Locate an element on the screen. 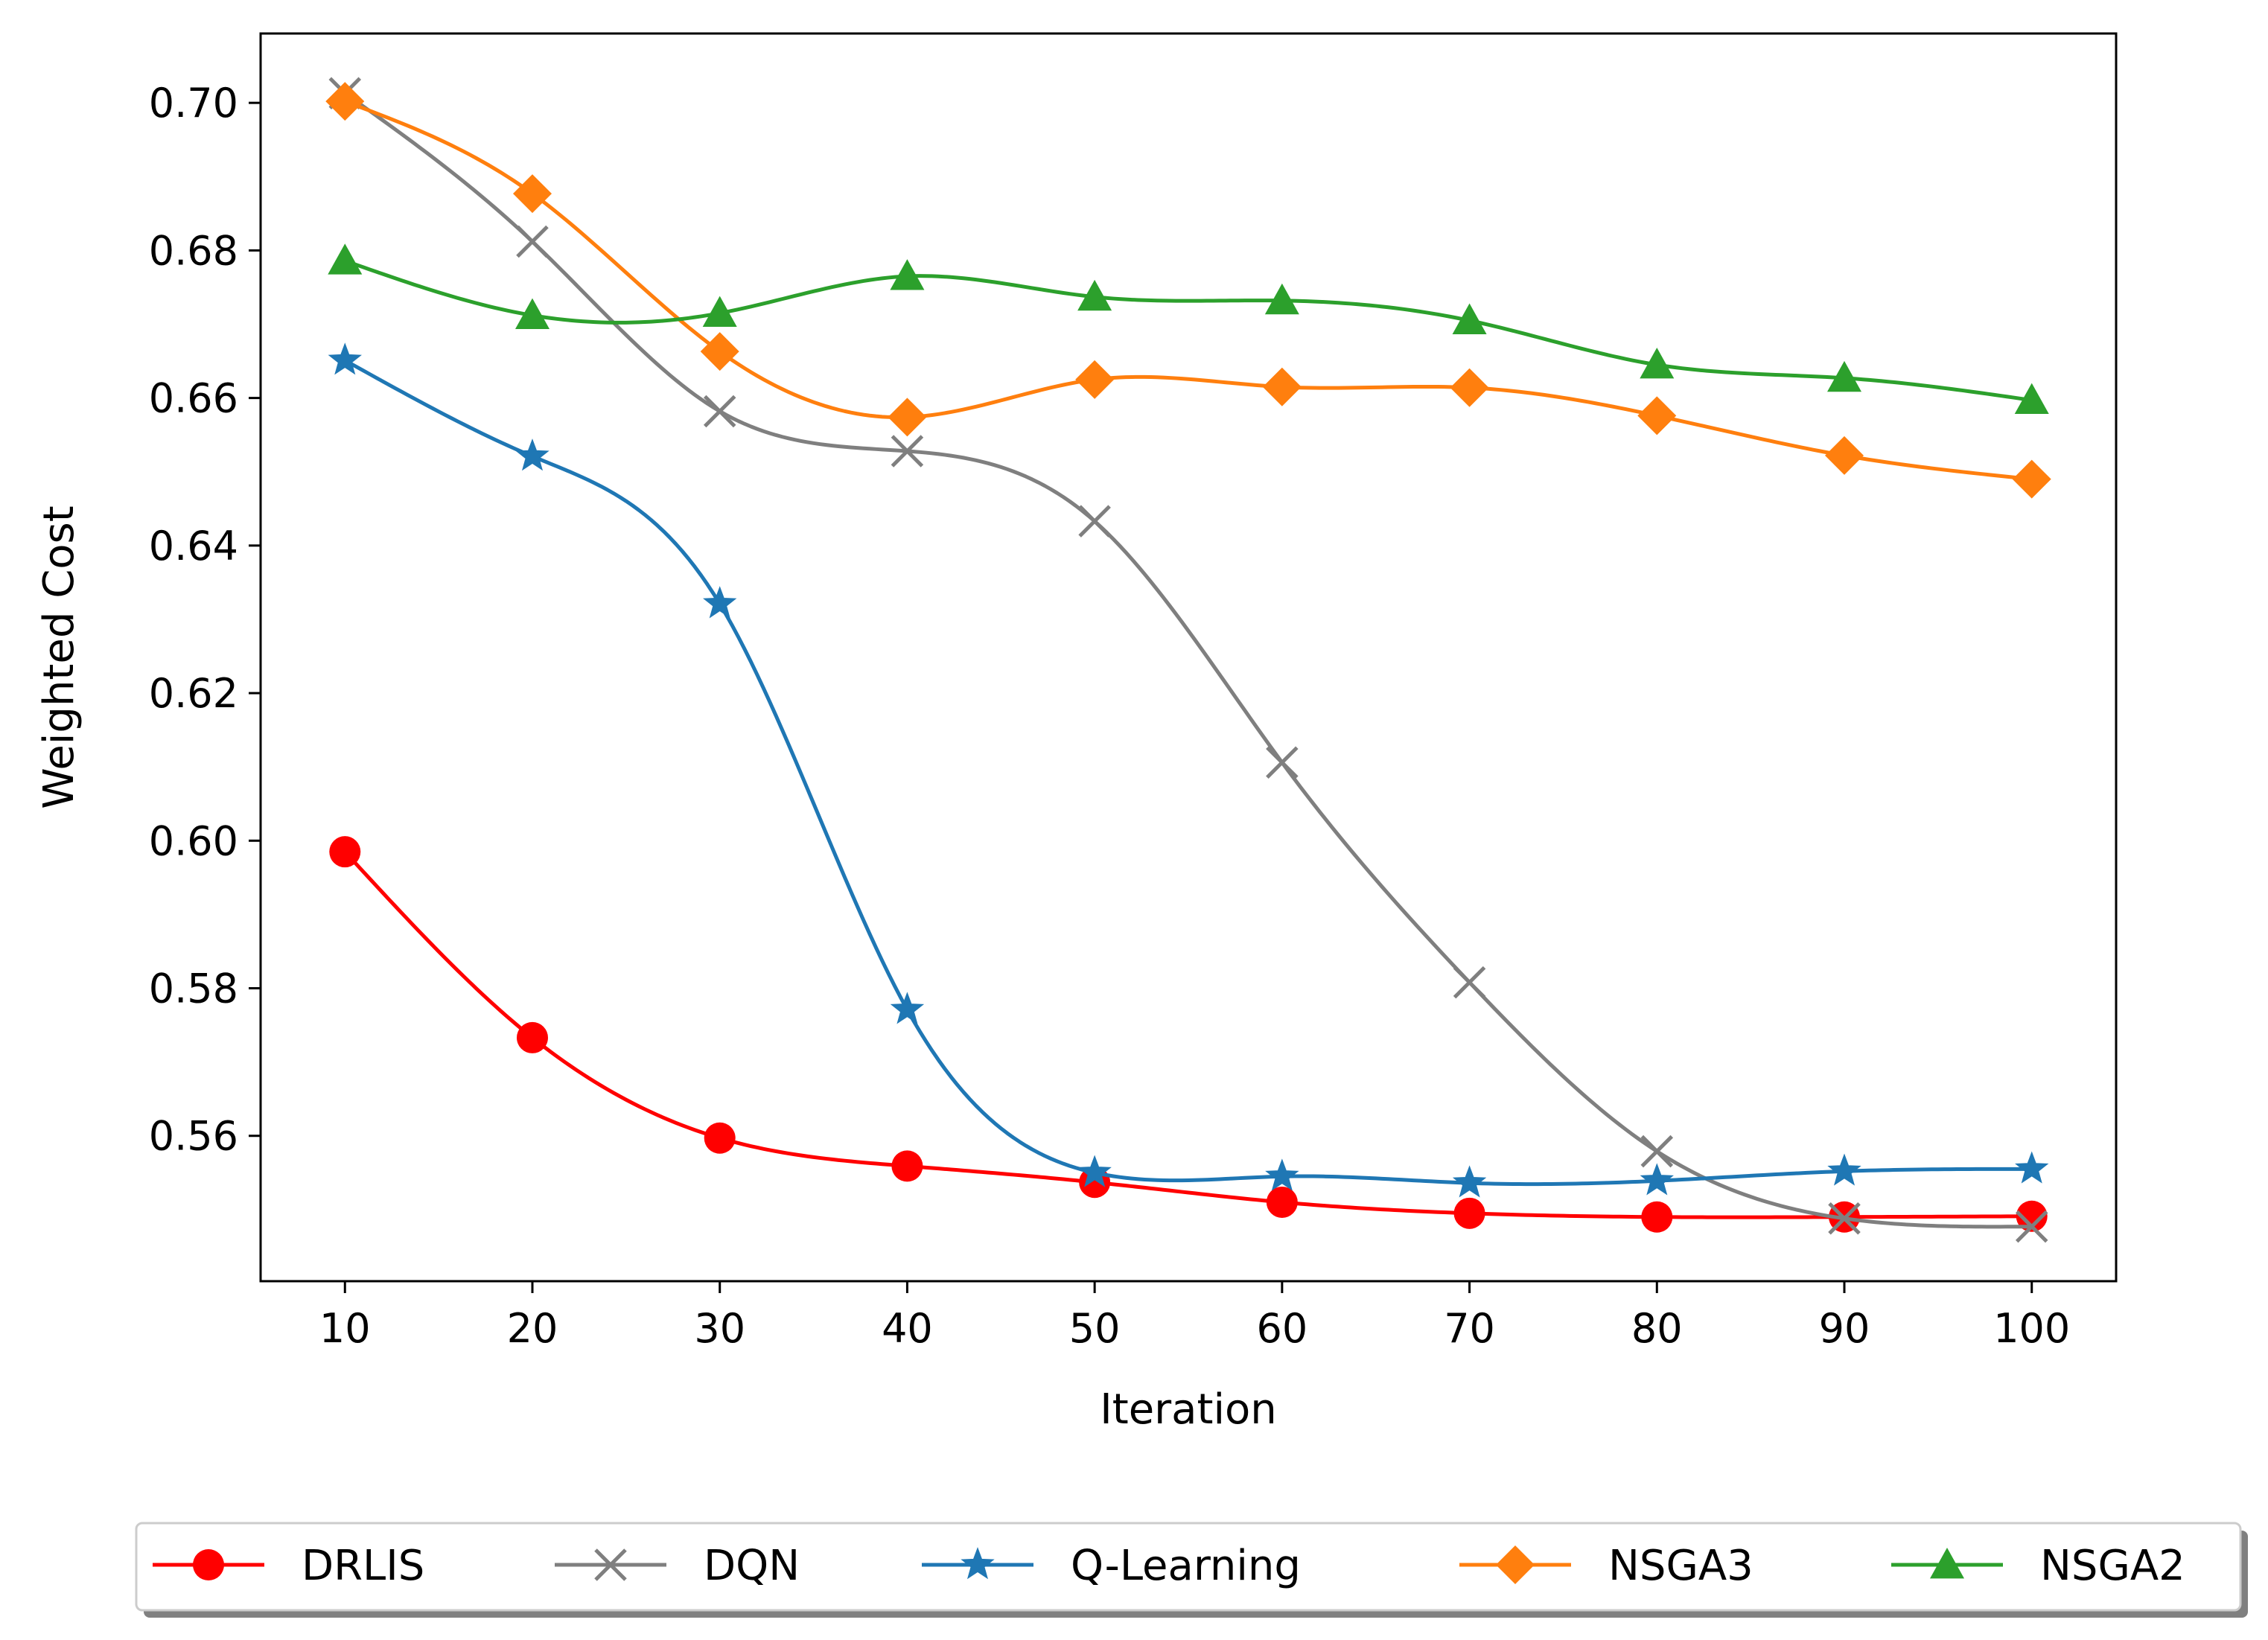  x-tick-label: 10 is located at coordinates (345, 1328).